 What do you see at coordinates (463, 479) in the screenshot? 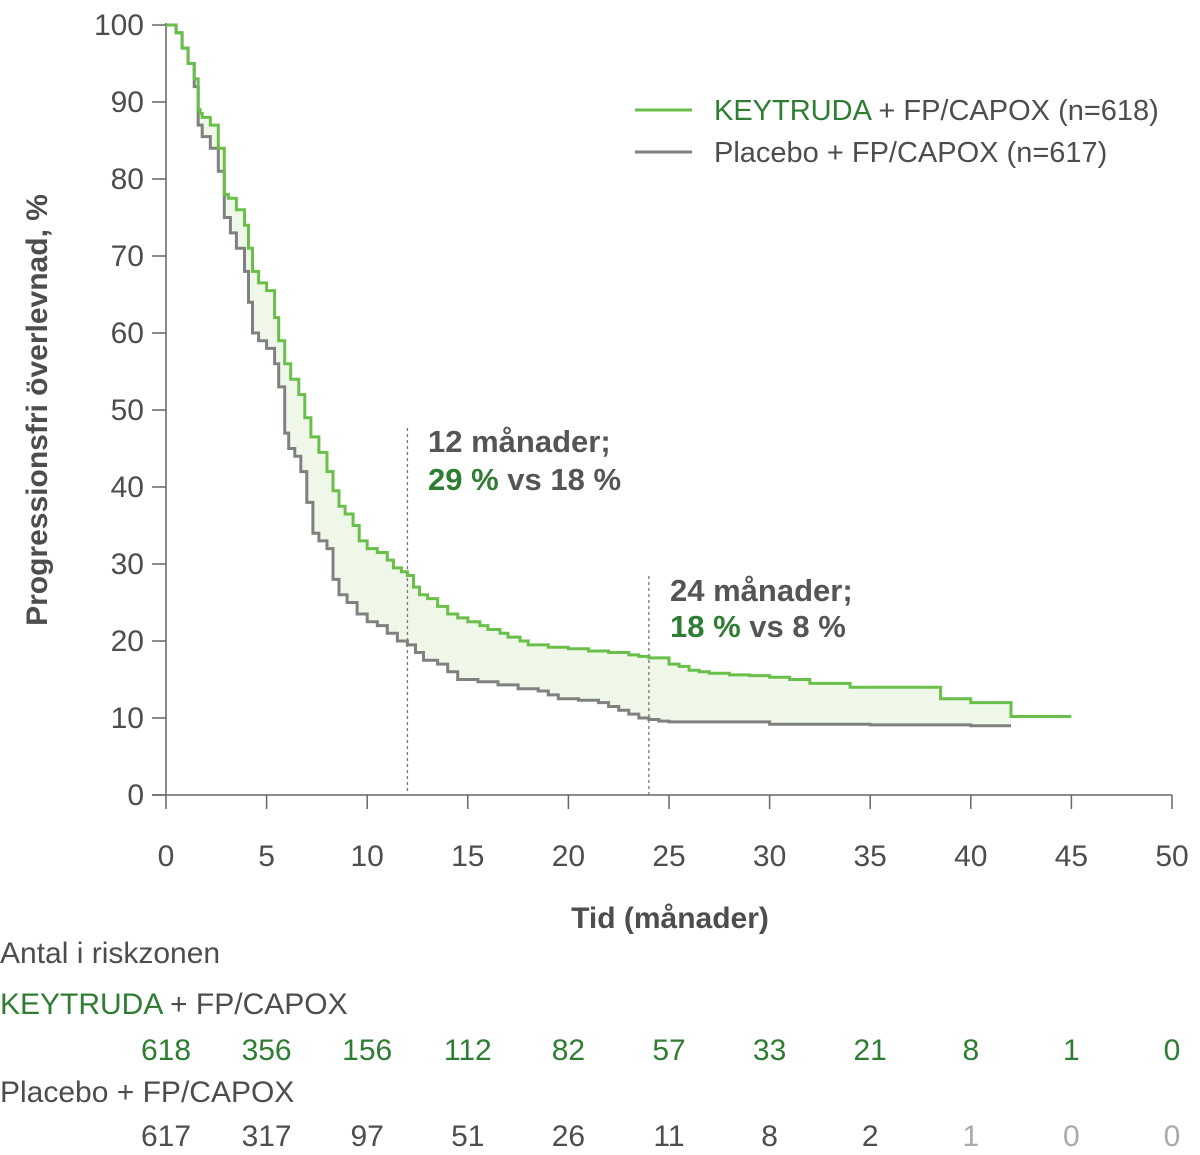
I see `annotation-12-highlight: 29 %` at bounding box center [463, 479].